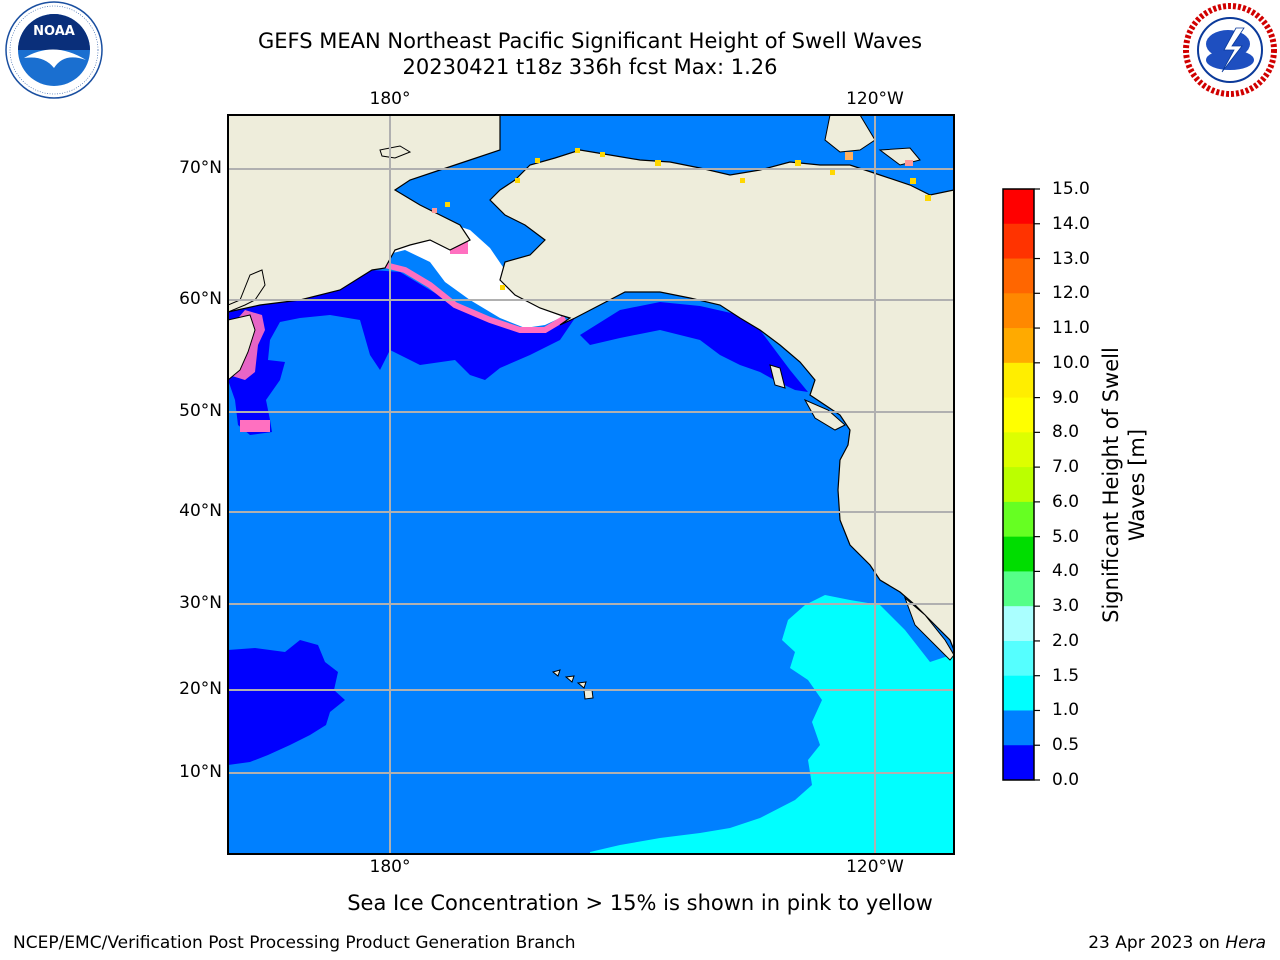  What do you see at coordinates (572, 684) in the screenshot?
I see `hawaii-islands` at bounding box center [572, 684].